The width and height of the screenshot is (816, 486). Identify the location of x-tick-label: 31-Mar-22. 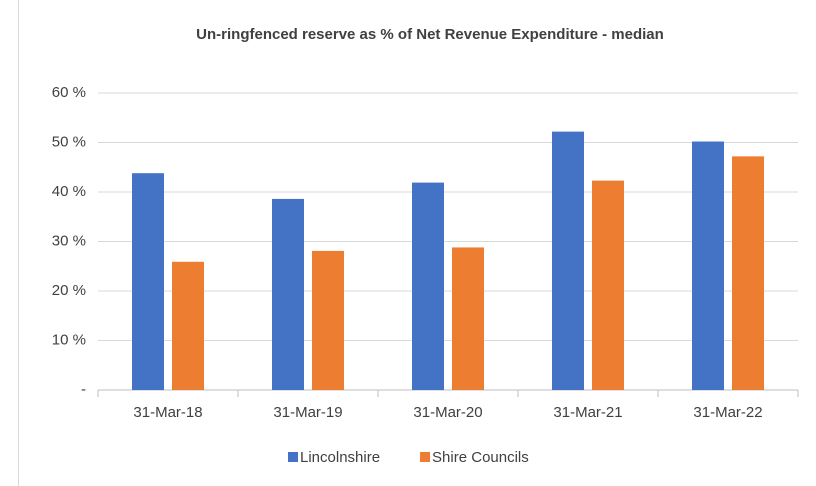
(727, 412).